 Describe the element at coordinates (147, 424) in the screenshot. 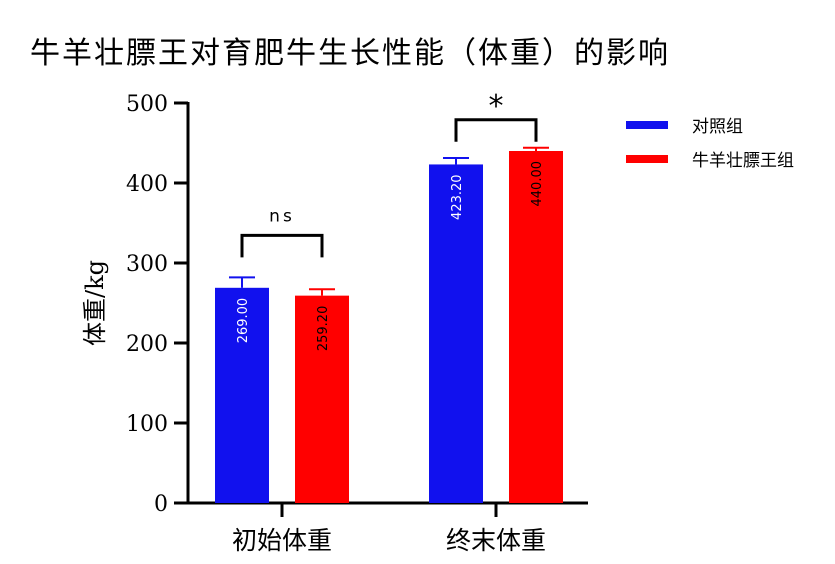

I see `y-tick-label: 100` at that location.